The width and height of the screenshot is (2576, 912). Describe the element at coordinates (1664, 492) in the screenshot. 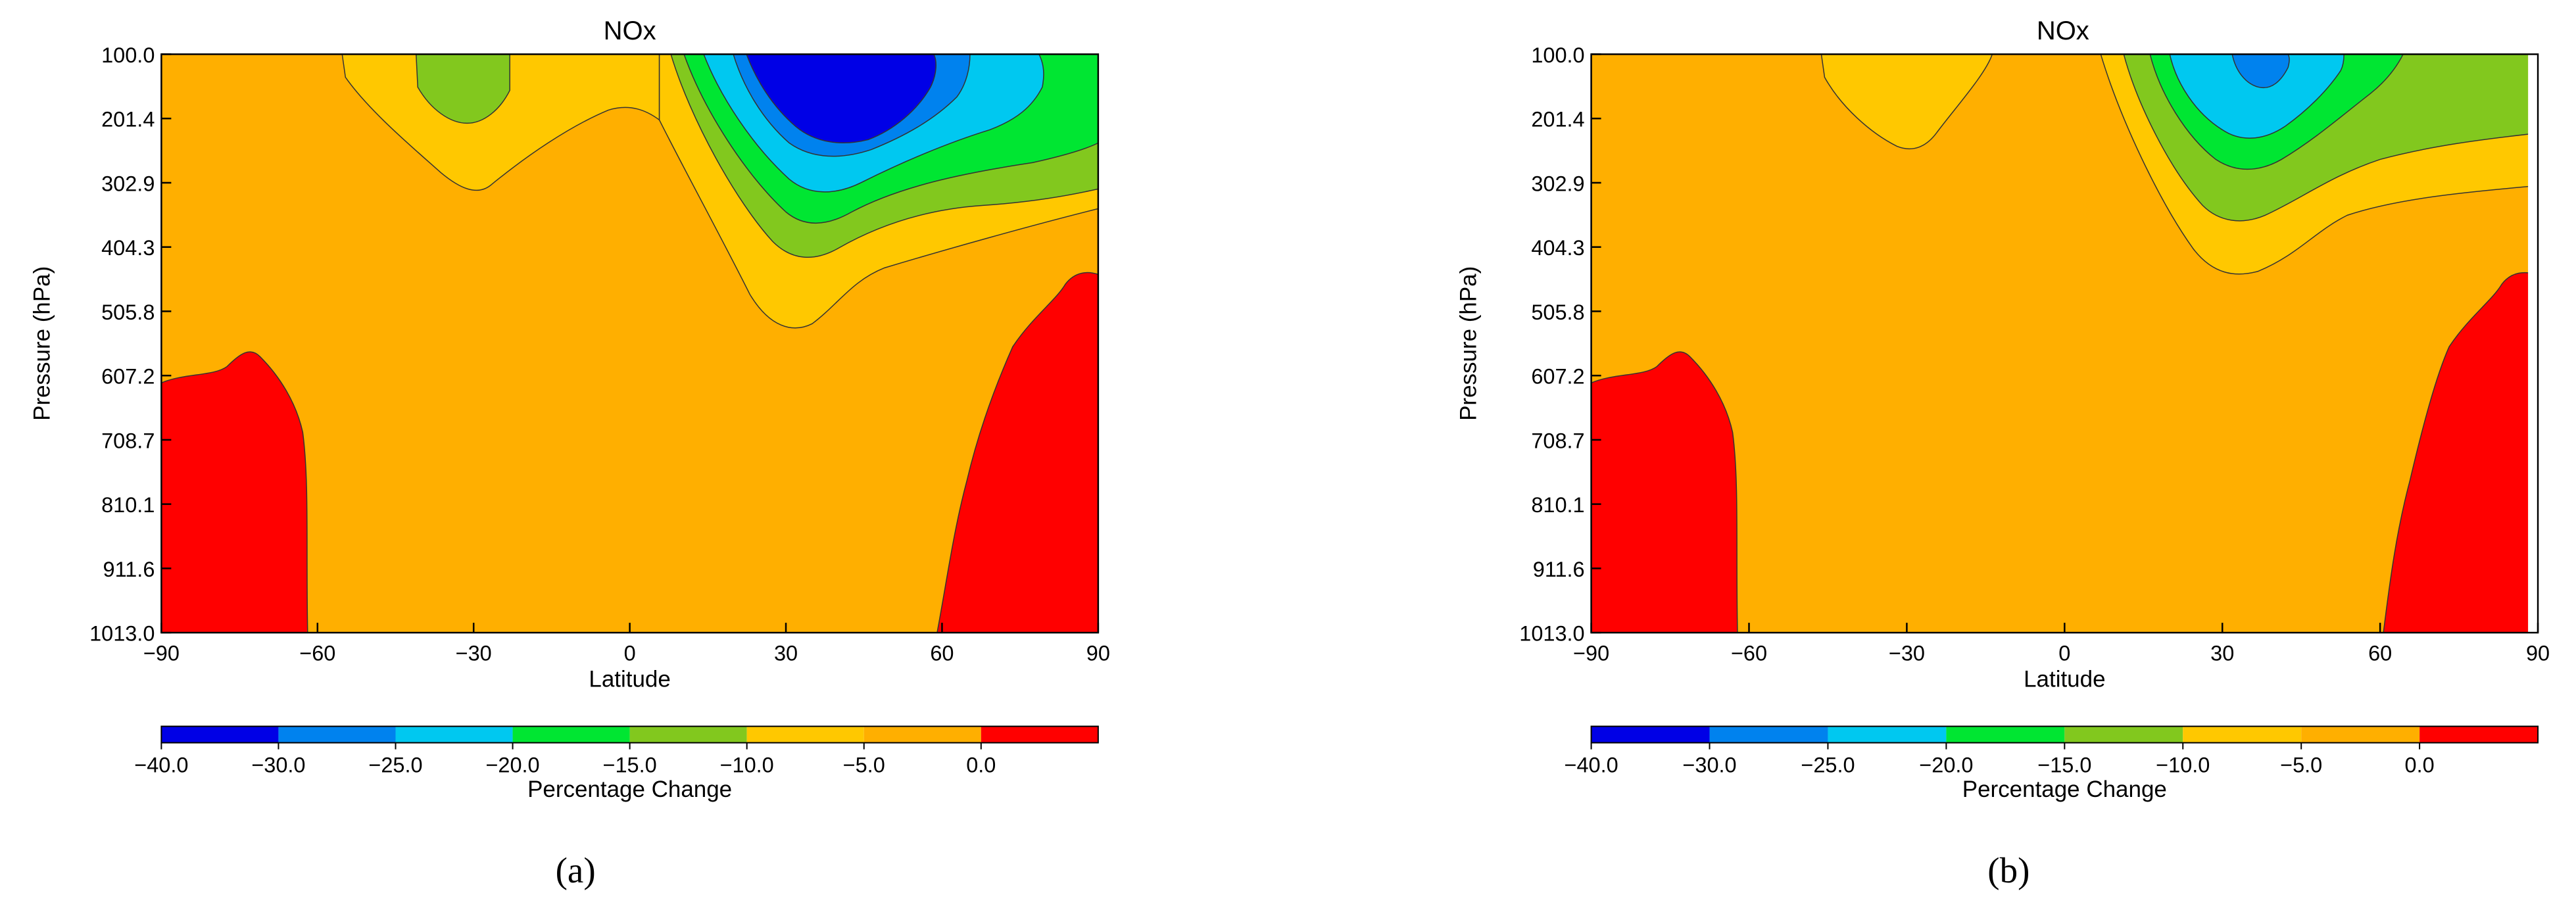

I see `panel-b-region-positive-west` at that location.